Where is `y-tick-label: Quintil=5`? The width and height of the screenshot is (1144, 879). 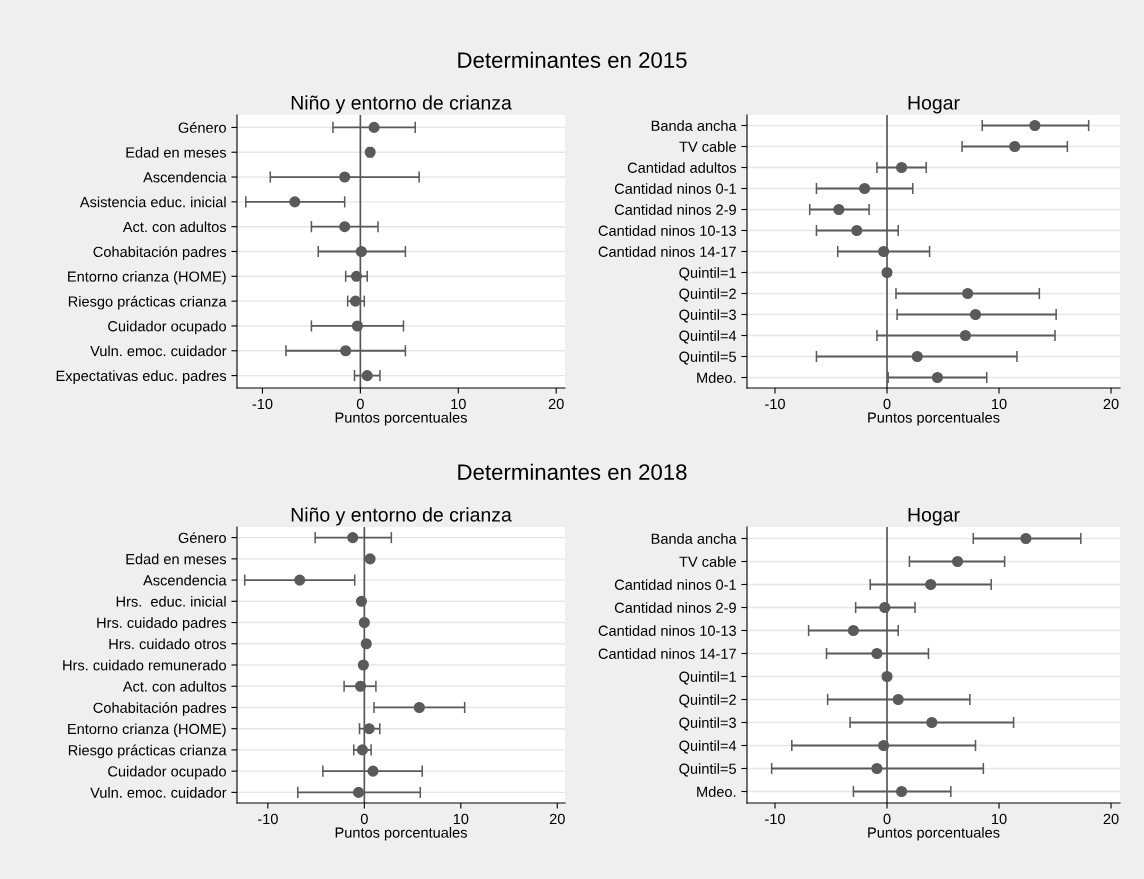
y-tick-label: Quintil=5 is located at coordinates (707, 770).